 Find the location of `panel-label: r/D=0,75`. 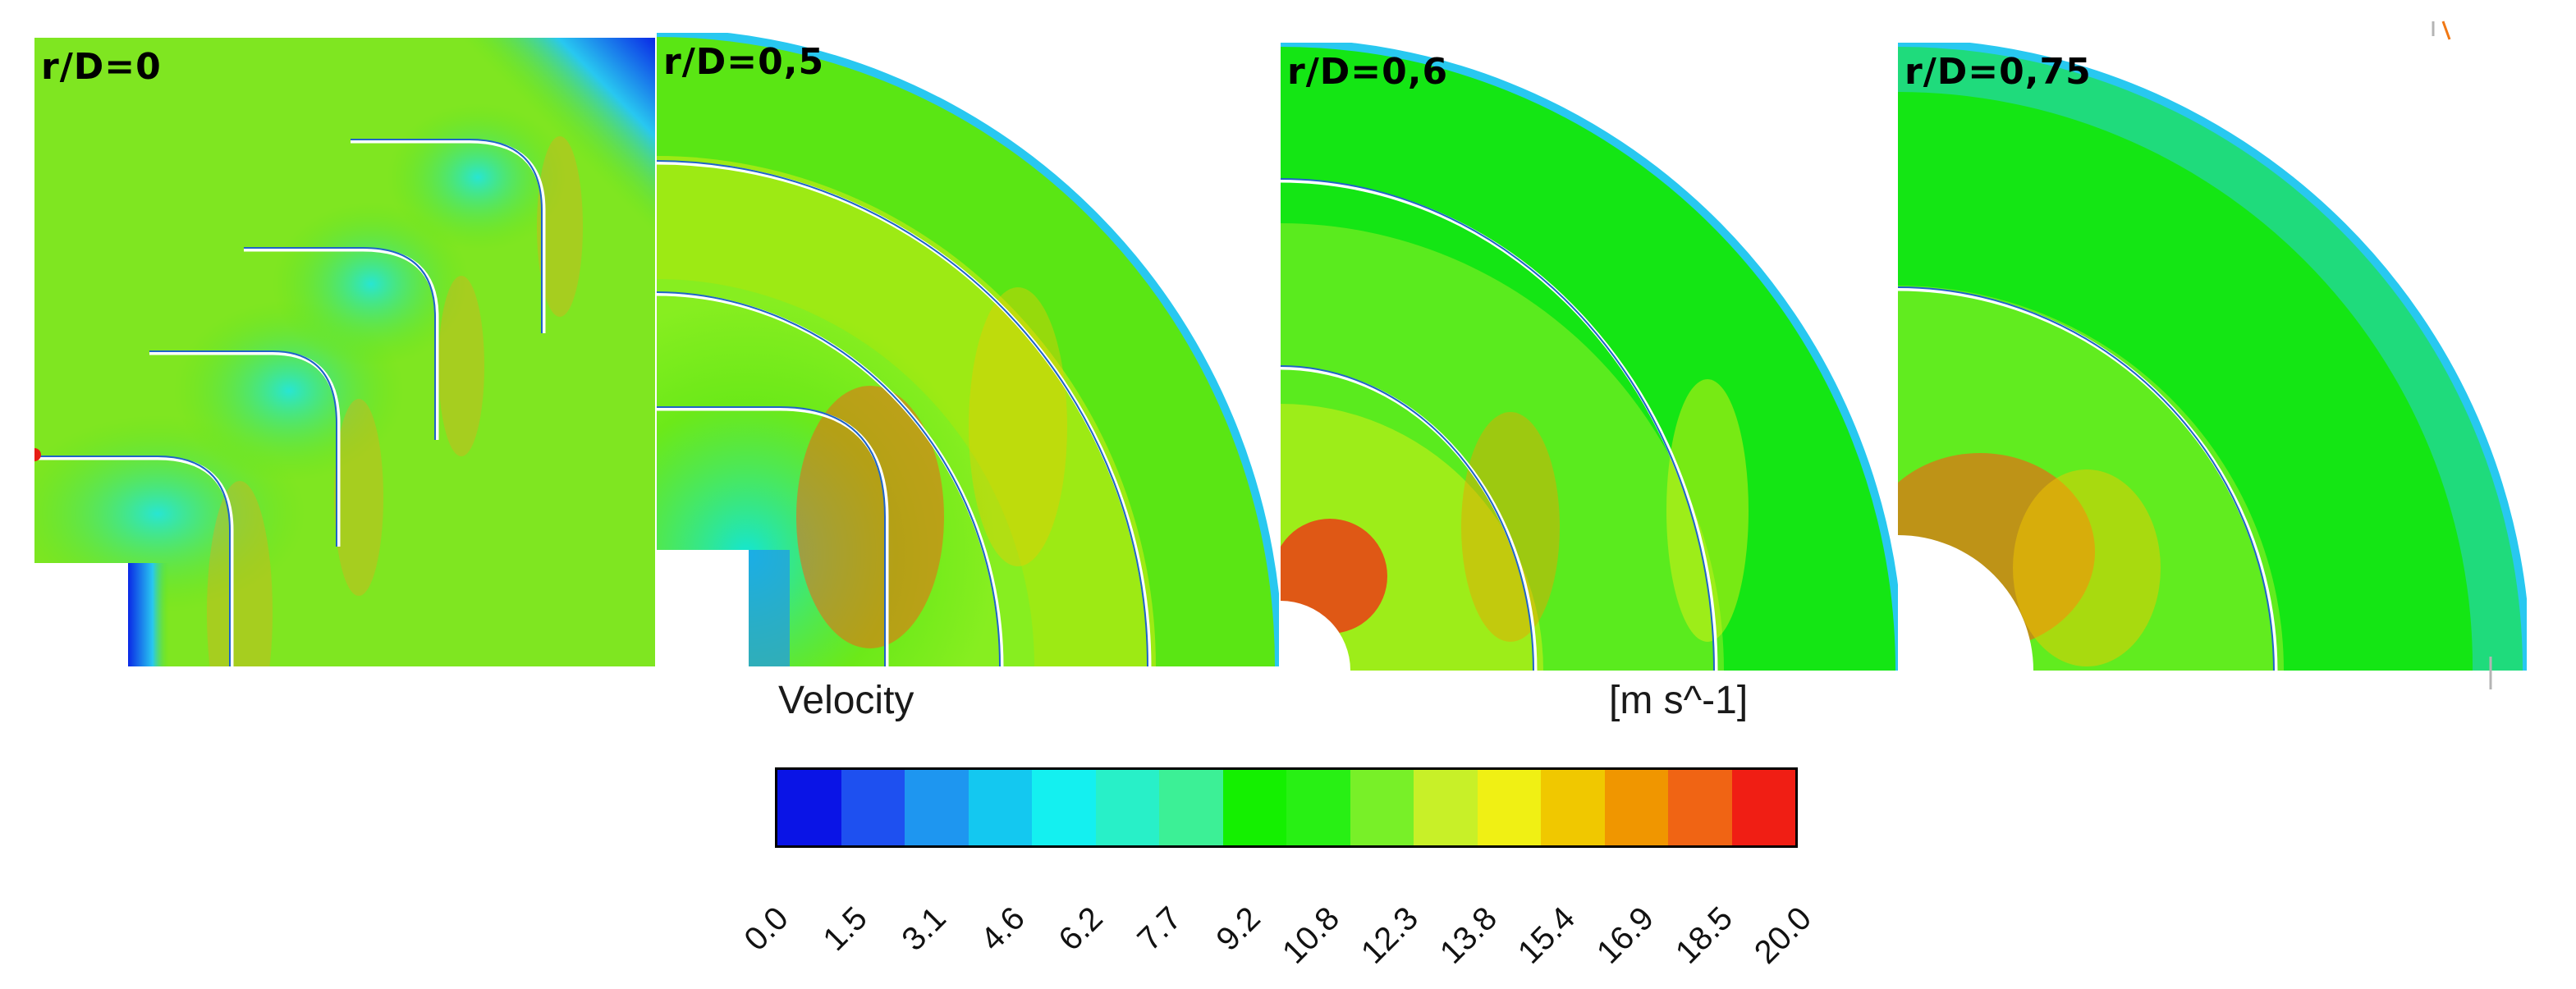

panel-label: r/D=0,75 is located at coordinates (1998, 72).